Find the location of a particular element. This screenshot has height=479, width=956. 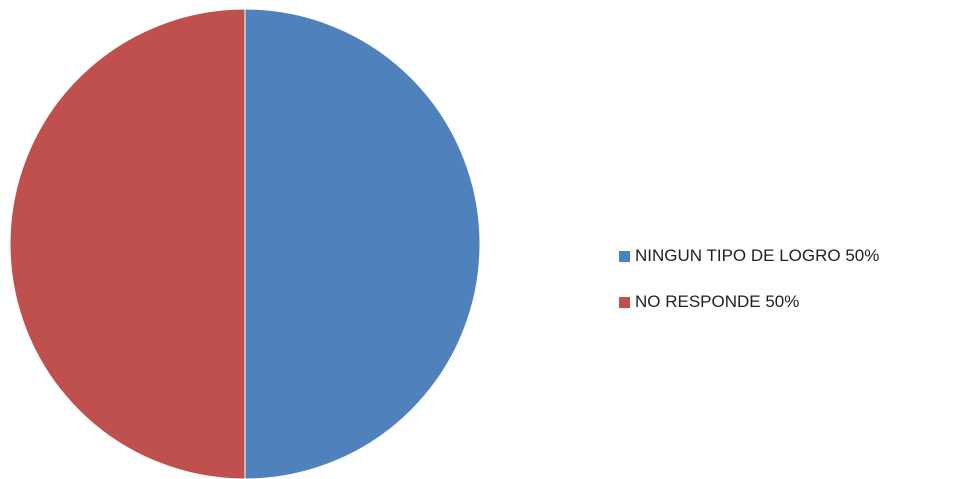

legend: NINGUN TIPO DE LOGRO 50% NO RESPONDE 50% is located at coordinates (749, 290).